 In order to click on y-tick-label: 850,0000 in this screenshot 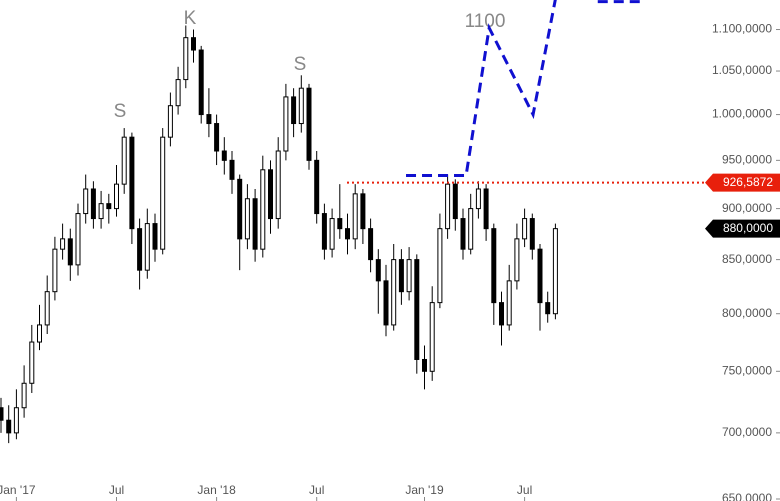, I will do `click(747, 259)`.